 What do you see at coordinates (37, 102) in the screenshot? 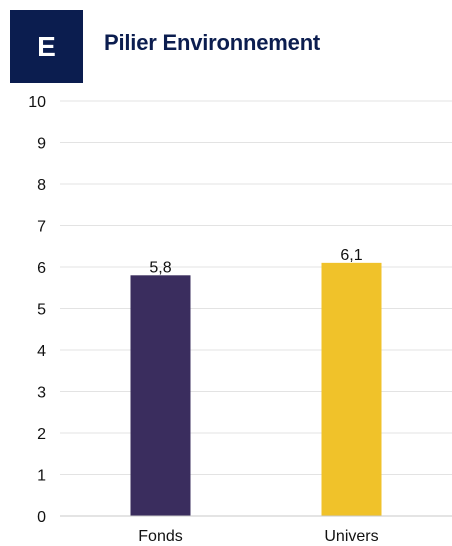
I see `y-tick-label: 10` at bounding box center [37, 102].